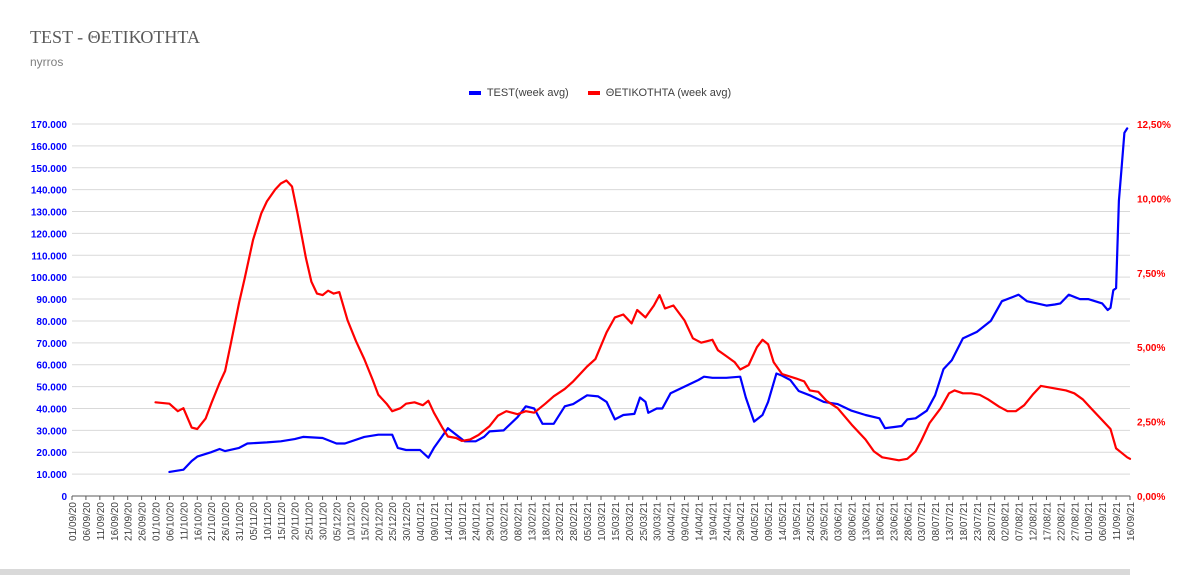 Image resolution: width=1200 pixels, height=575 pixels. What do you see at coordinates (574, 521) in the screenshot?
I see `x-tick-label: 28/02/21` at bounding box center [574, 521].